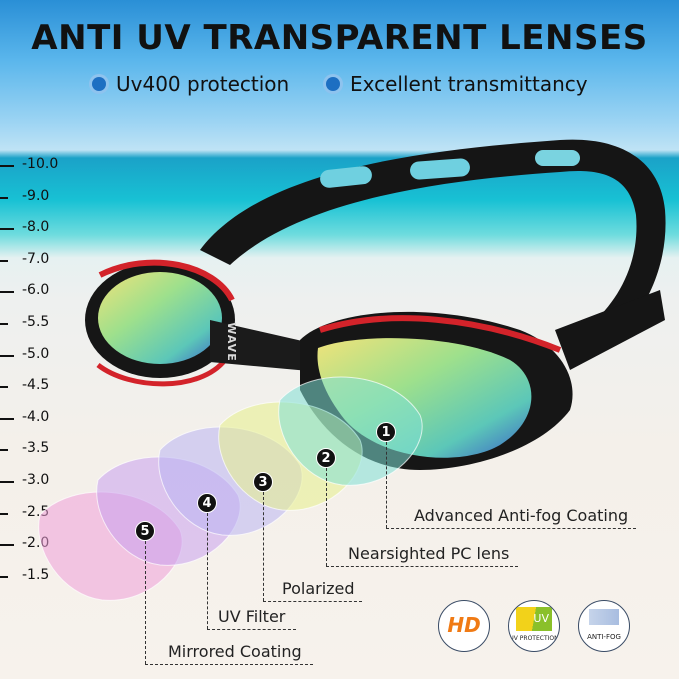 This screenshot has height=679, width=679. What do you see at coordinates (36, 195) in the screenshot?
I see `scale-label: -9.0` at bounding box center [36, 195].